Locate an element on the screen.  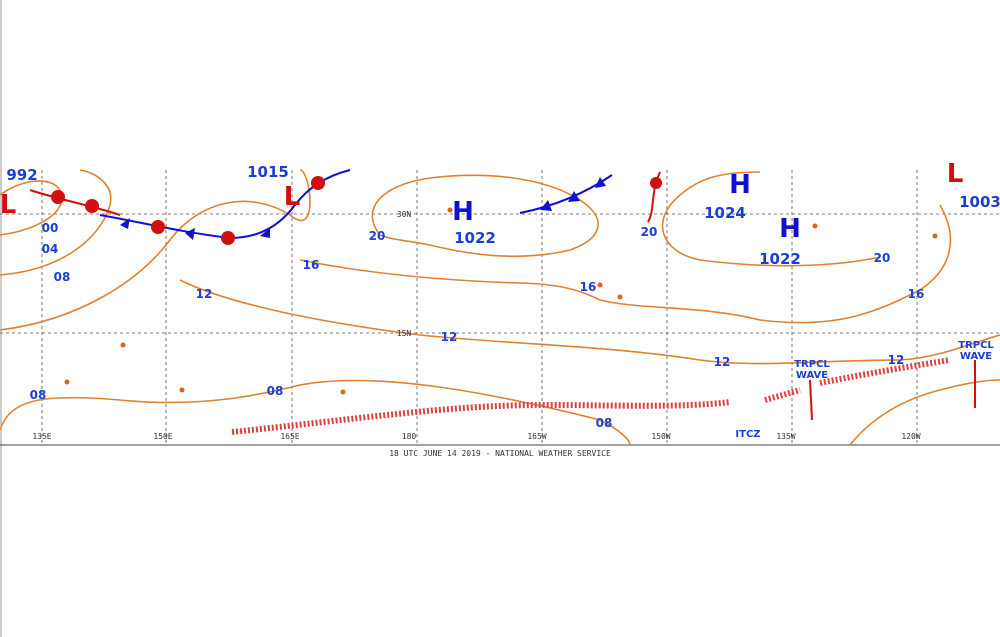
warm-front is located at coordinates (75, 202).